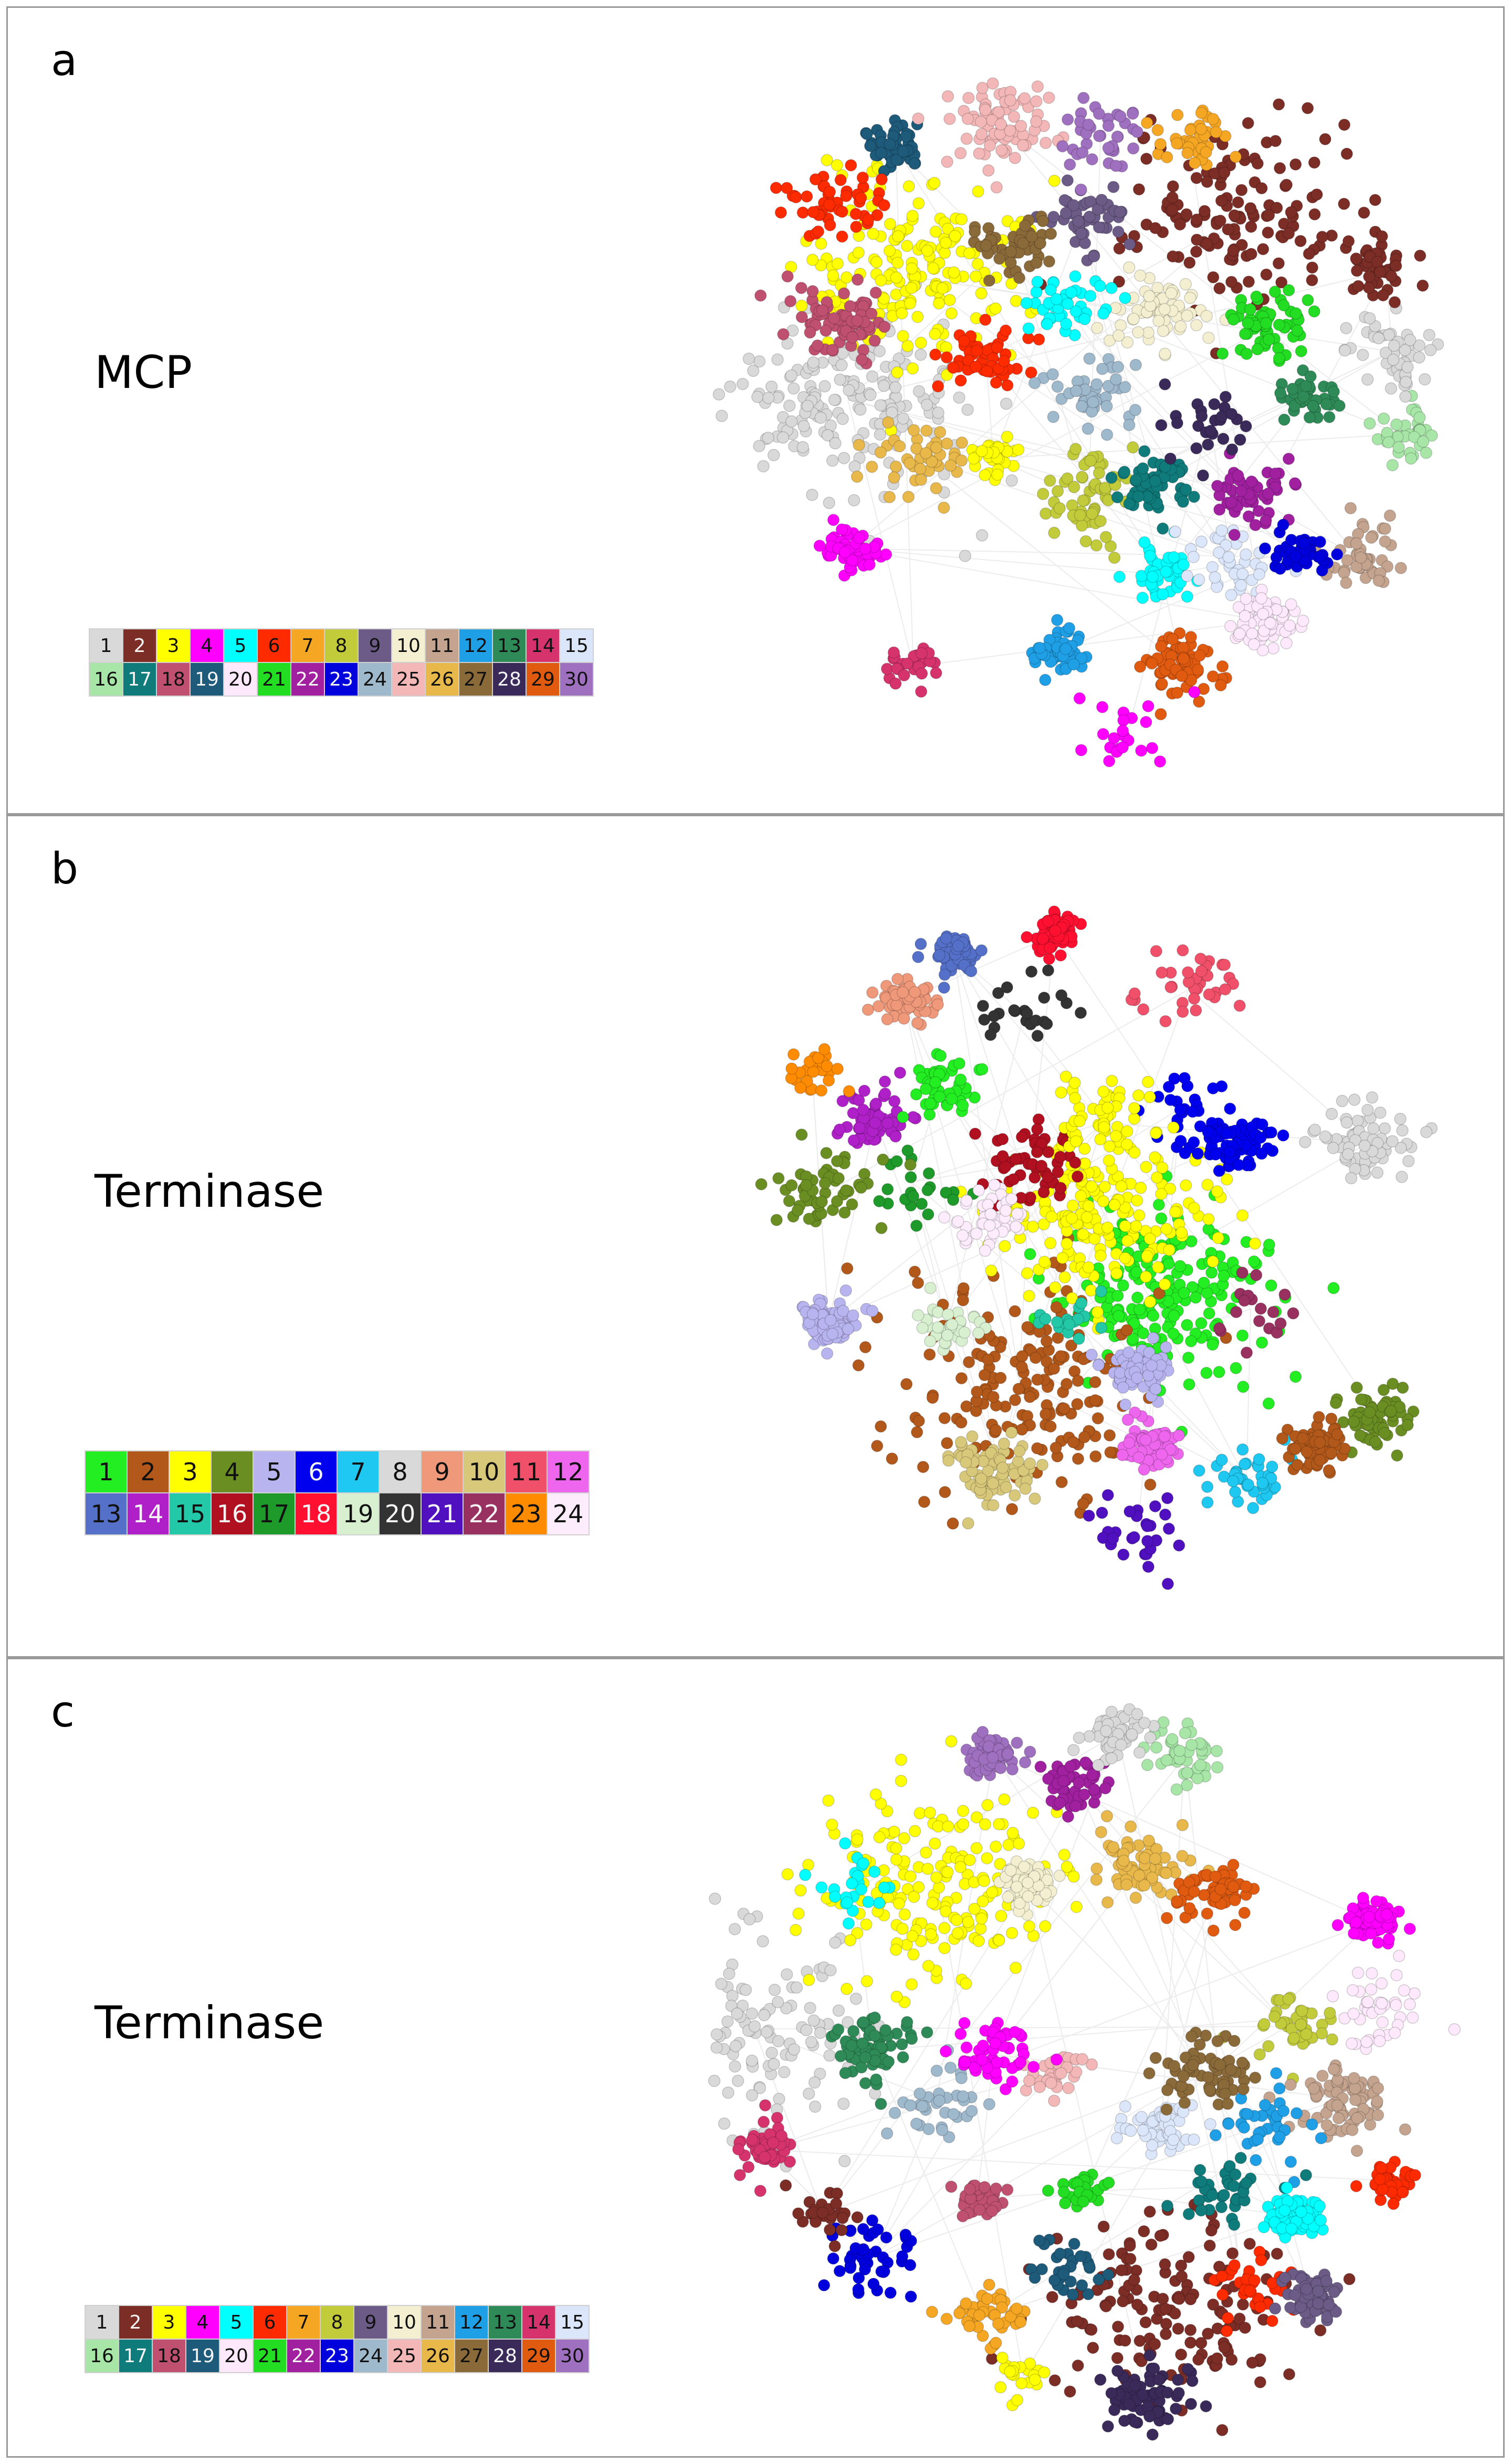  I want to click on legend-cell: 17, so click(135, 2356).